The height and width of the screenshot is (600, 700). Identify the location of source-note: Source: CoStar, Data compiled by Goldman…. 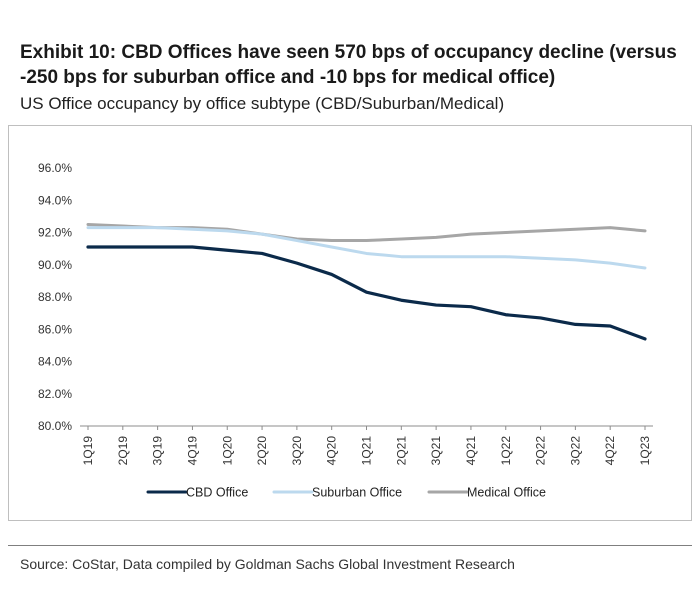
(267, 564).